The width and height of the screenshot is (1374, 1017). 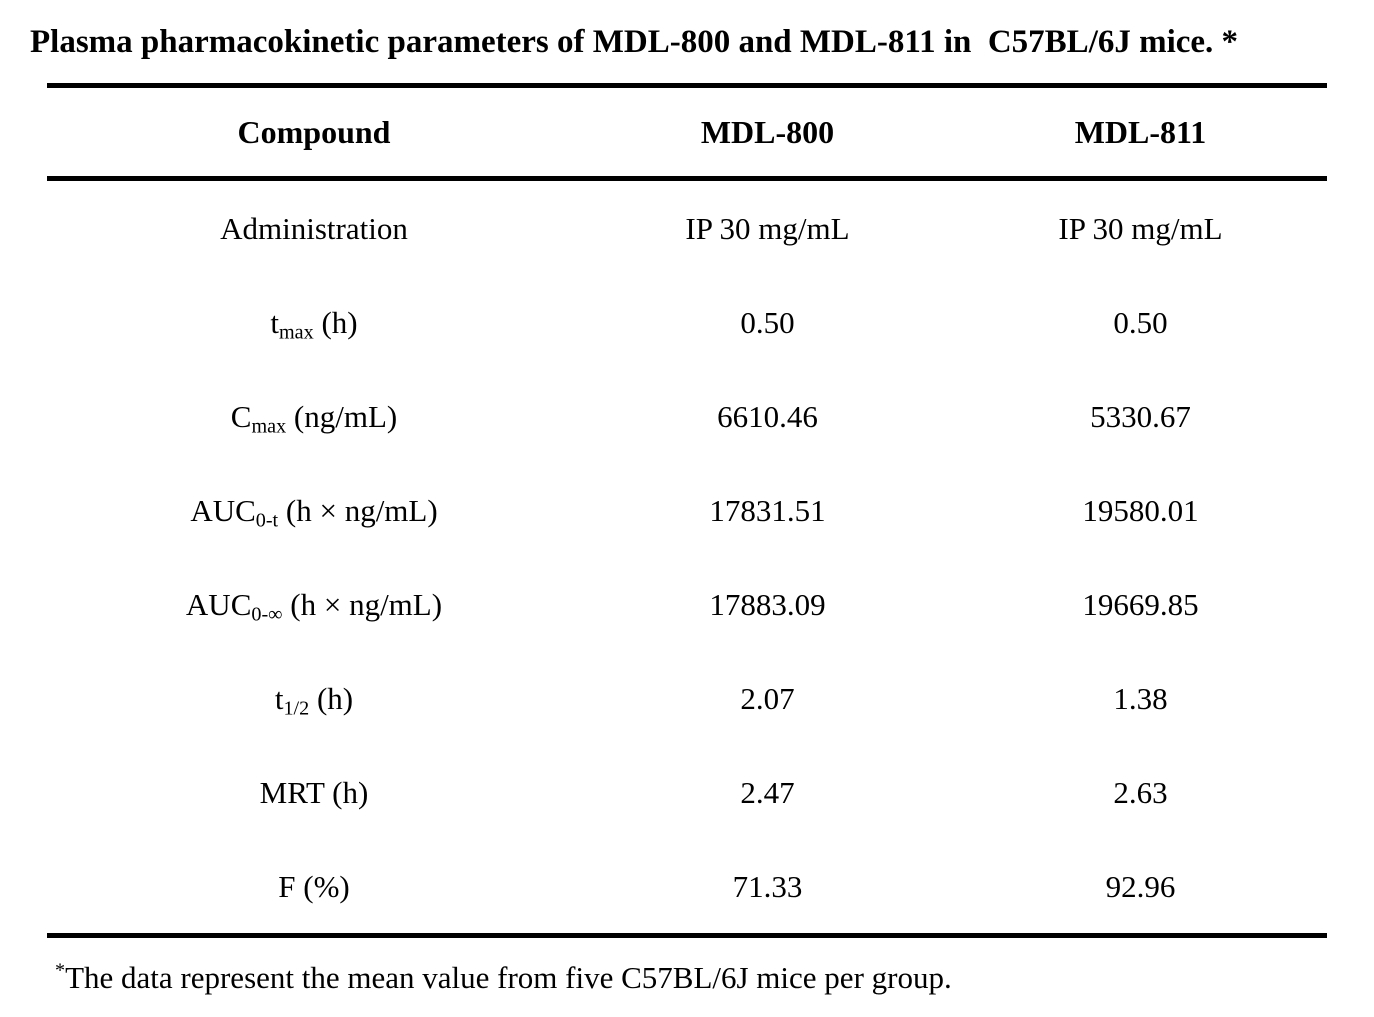 What do you see at coordinates (687, 792) in the screenshot?
I see `table-row-mrt: MRT (h) 2.47 2.63` at bounding box center [687, 792].